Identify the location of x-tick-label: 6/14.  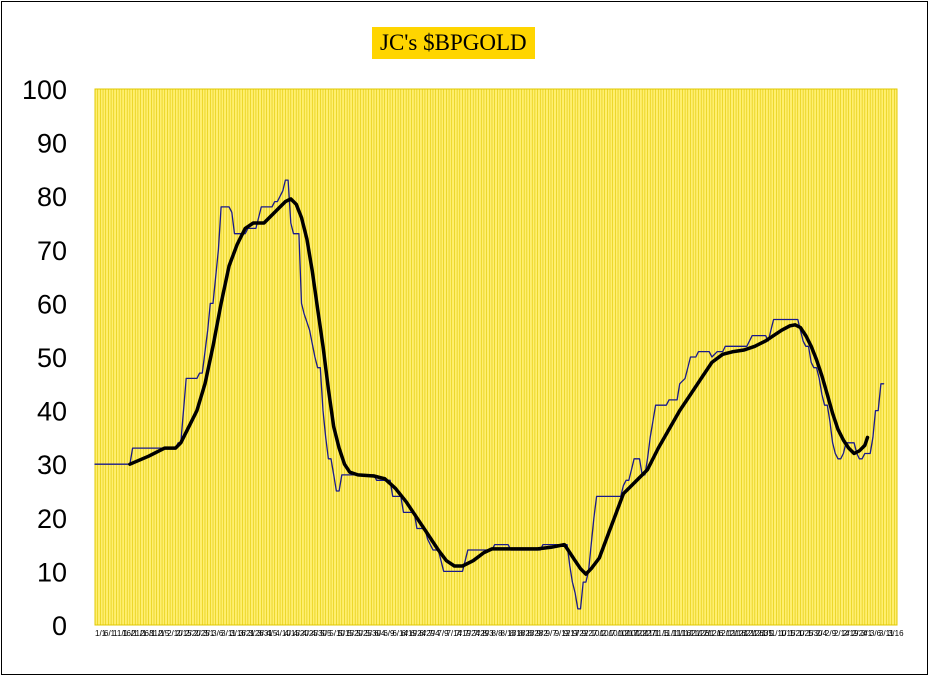
(400, 633).